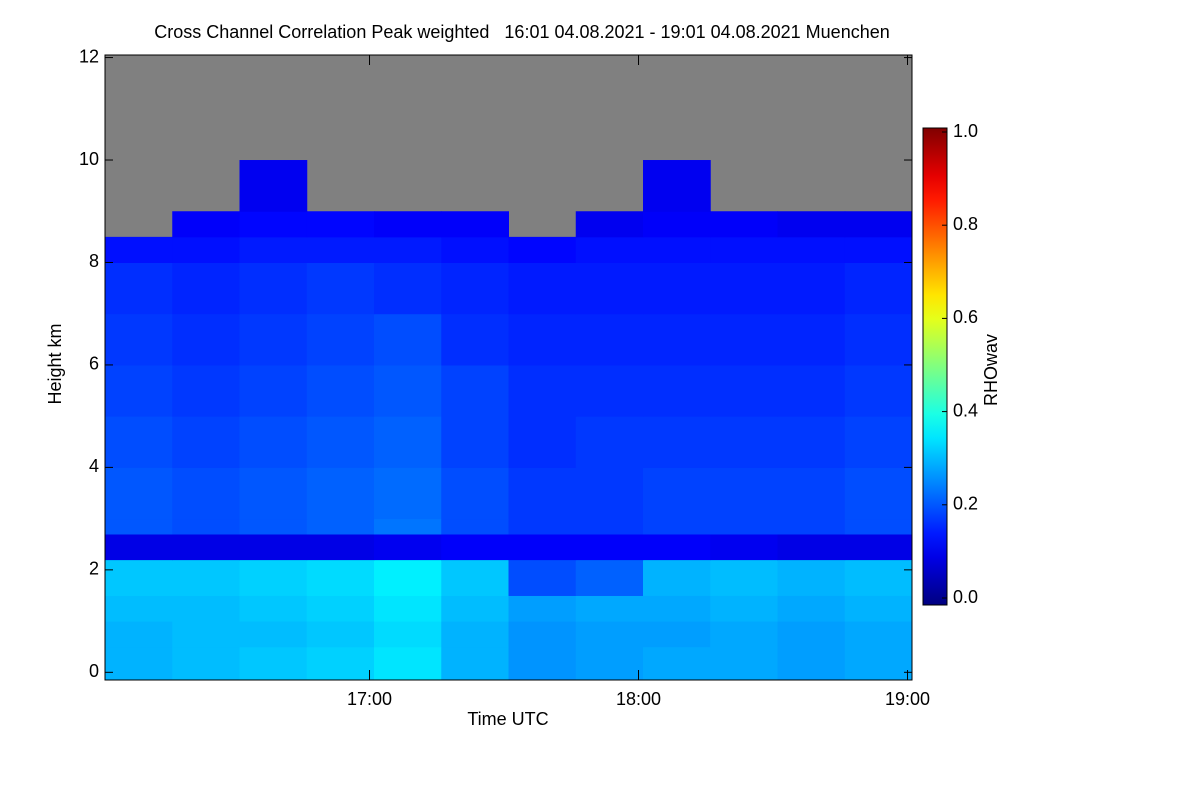  I want to click on colorbar-label: RHOwav, so click(991, 370).